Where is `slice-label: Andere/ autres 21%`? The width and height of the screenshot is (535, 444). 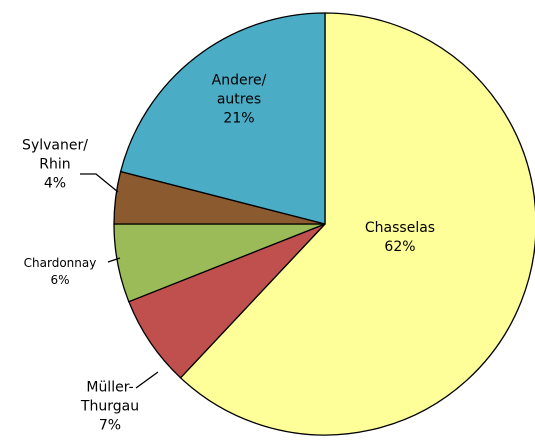 slice-label: Andere/ autres 21% is located at coordinates (239, 100).